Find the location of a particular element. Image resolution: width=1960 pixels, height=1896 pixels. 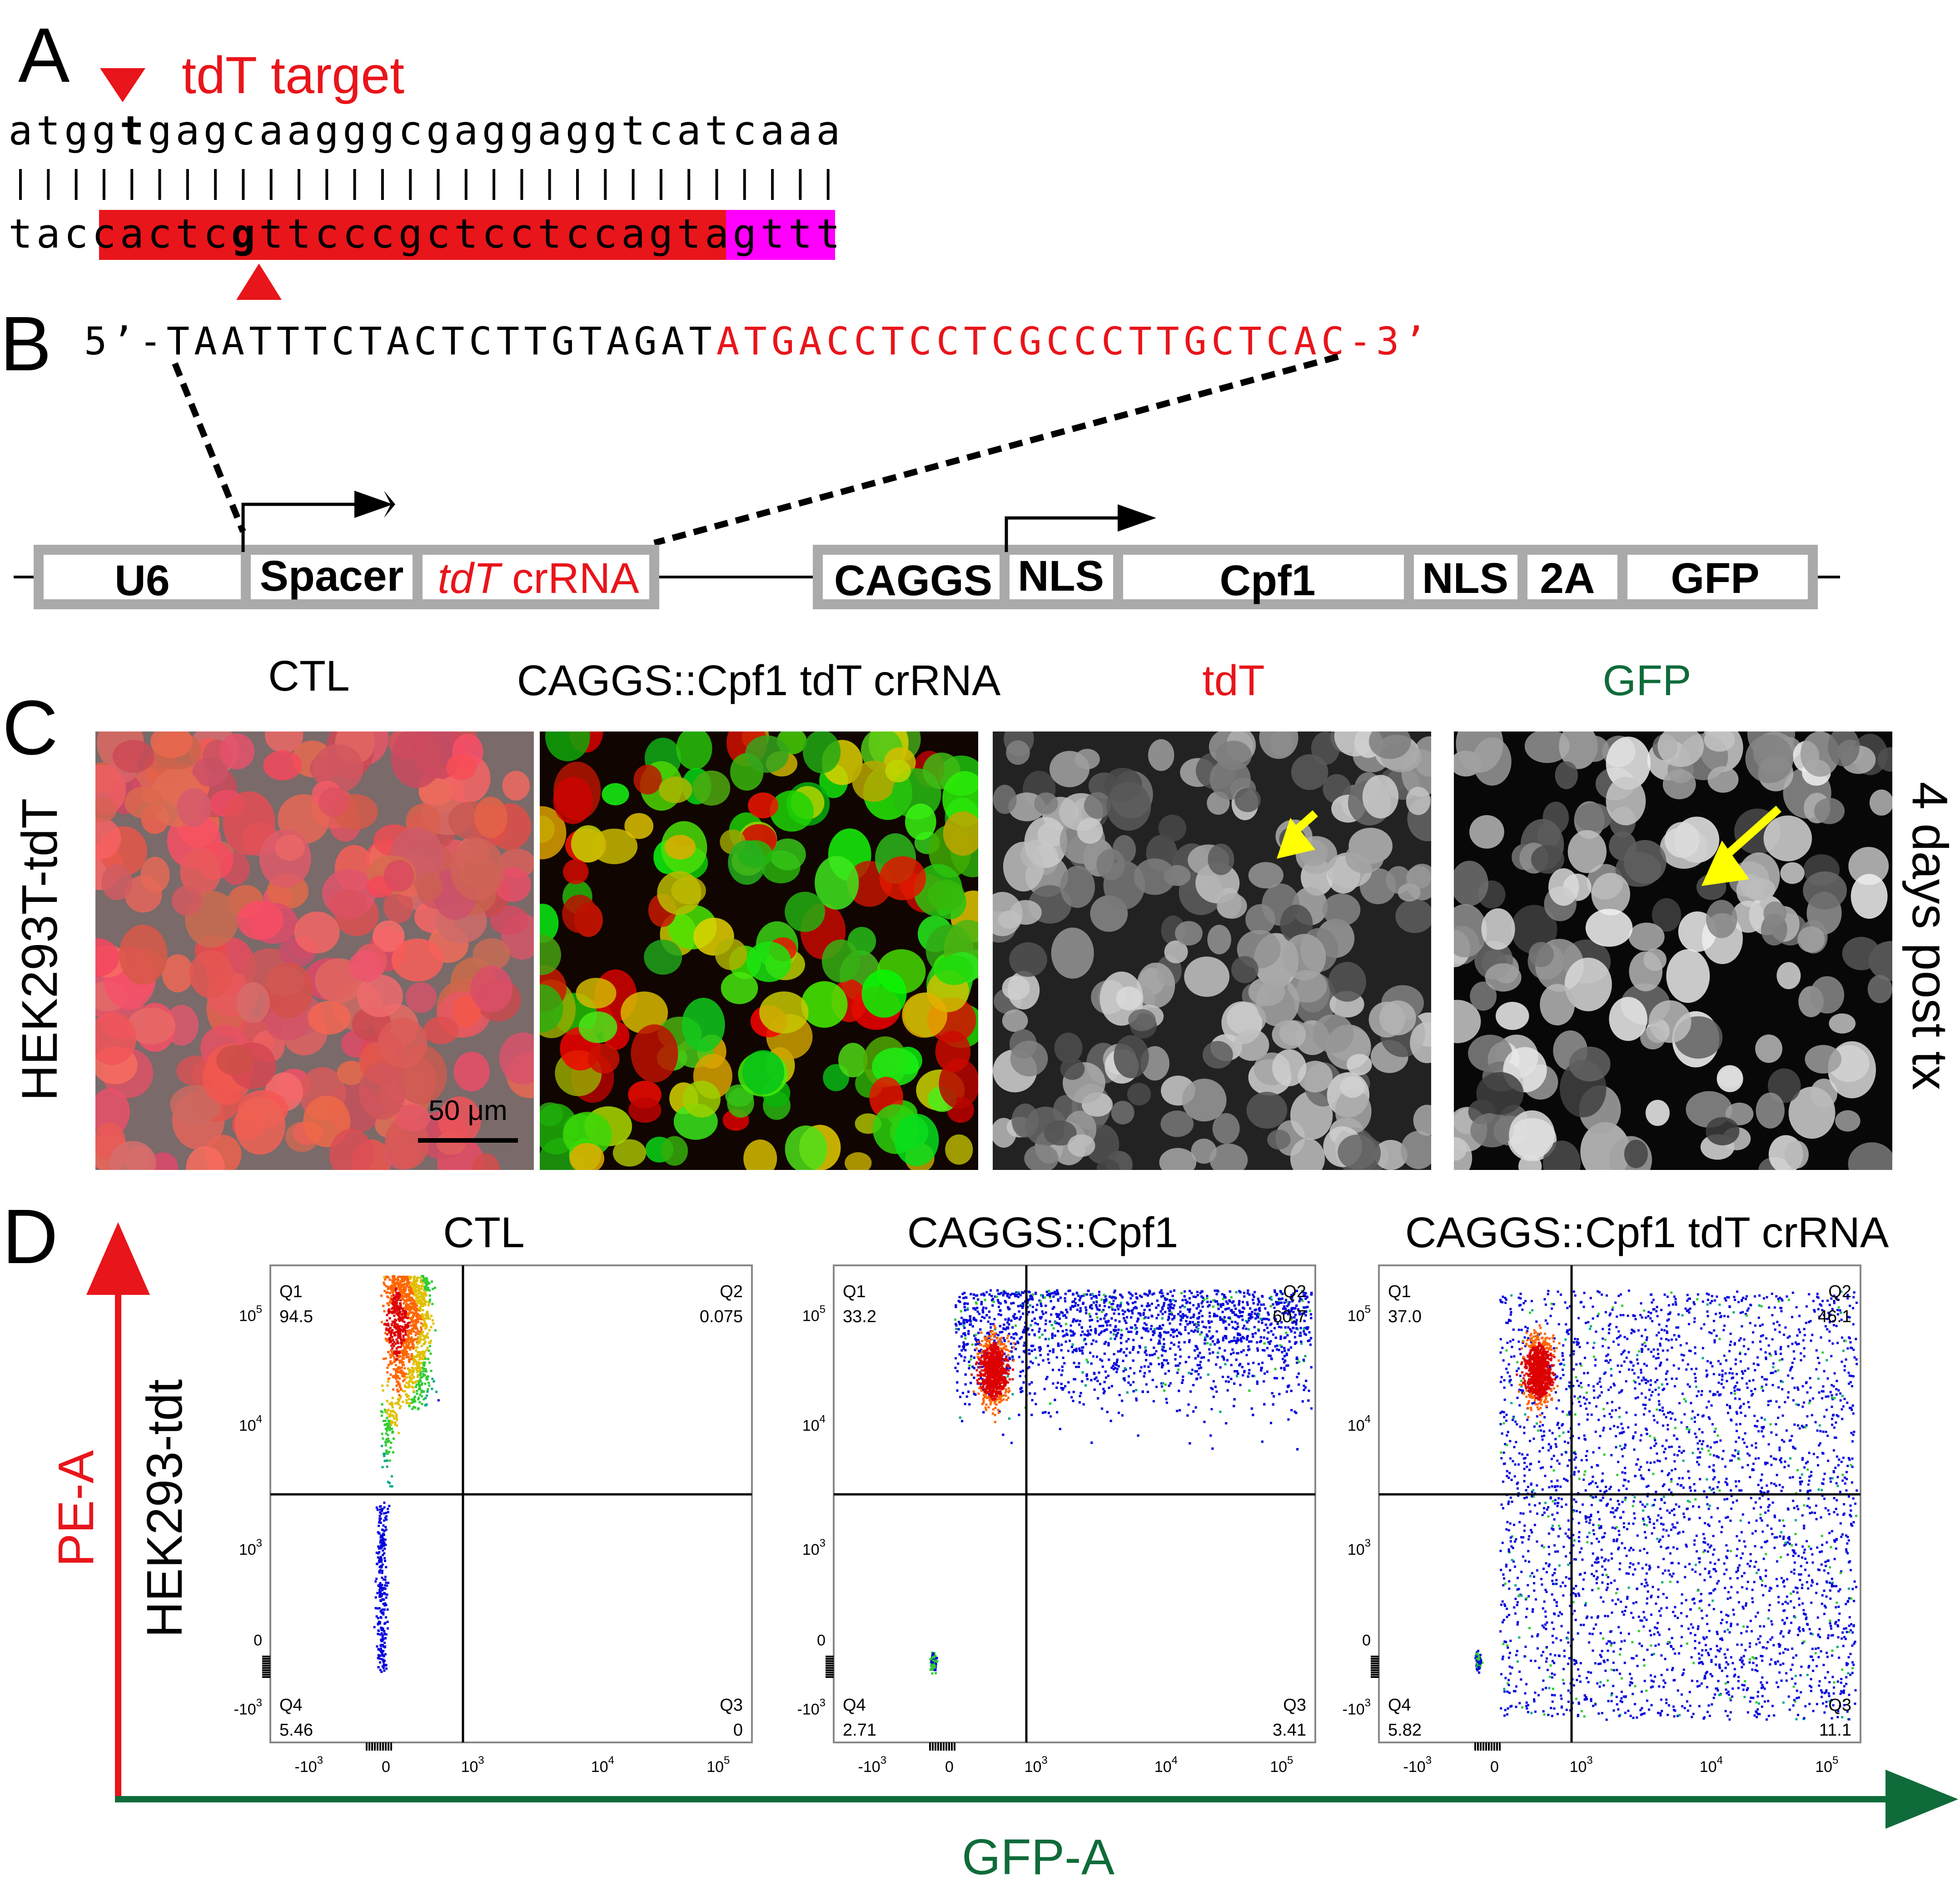

crrna-target-highlight is located at coordinates (412, 235).